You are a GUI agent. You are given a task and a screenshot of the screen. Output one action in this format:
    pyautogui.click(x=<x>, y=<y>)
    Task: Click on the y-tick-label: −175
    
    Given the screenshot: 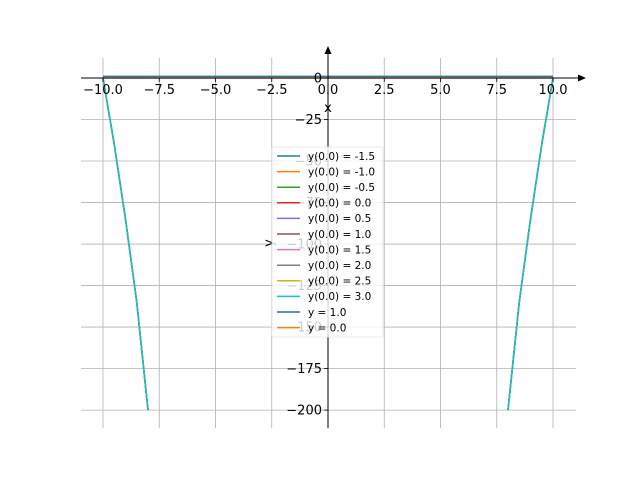 What is the action you would take?
    pyautogui.click(x=304, y=369)
    